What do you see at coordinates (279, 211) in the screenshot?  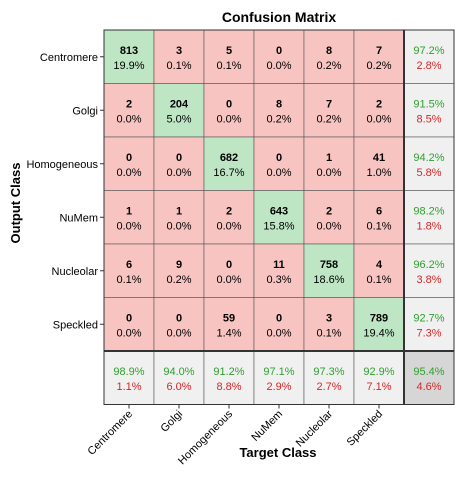 I see `cell-count: 643` at bounding box center [279, 211].